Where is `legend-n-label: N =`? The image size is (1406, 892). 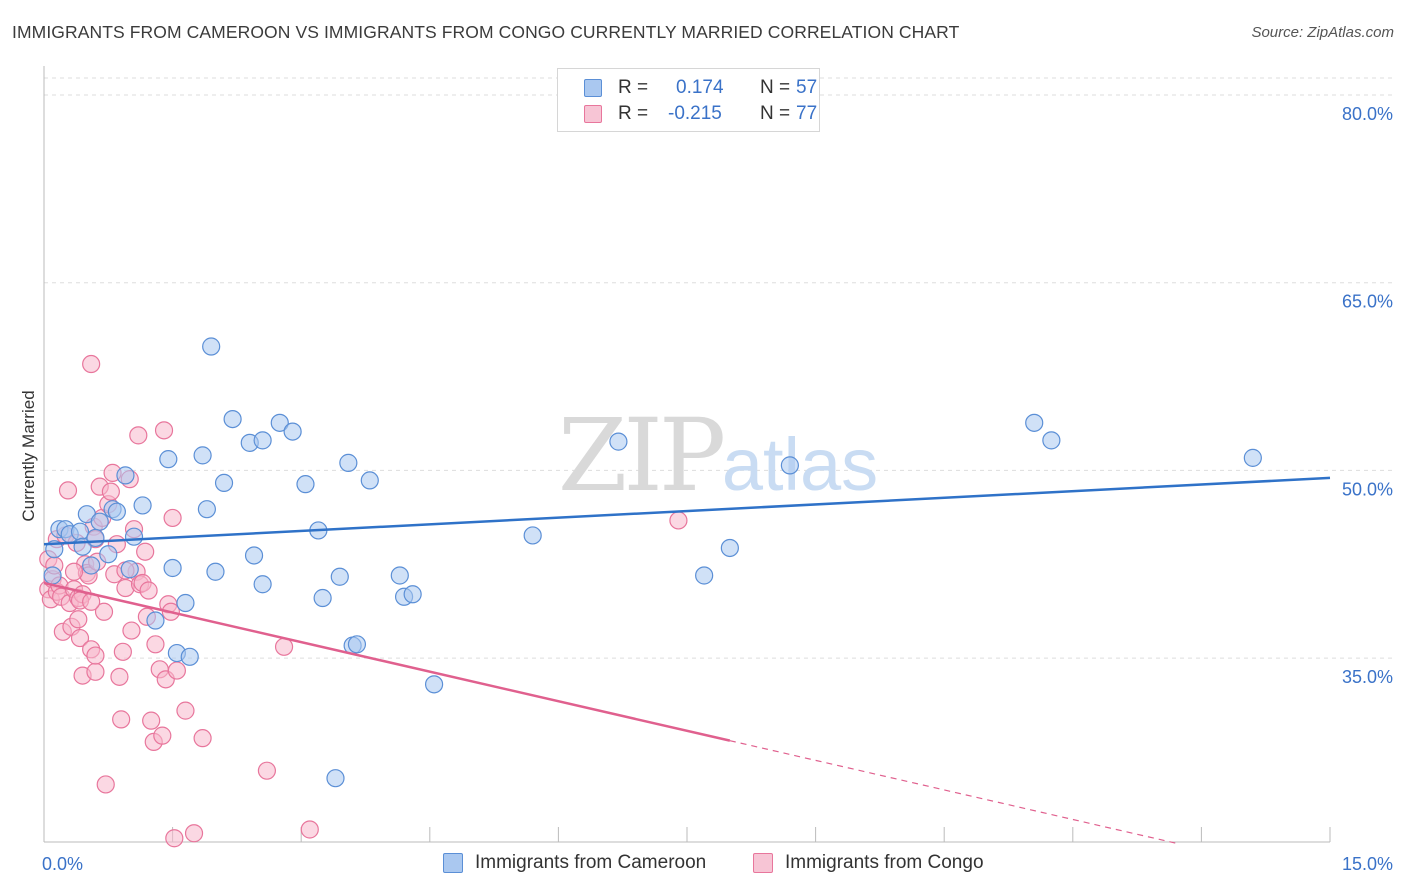
legend-n-label: N = is located at coordinates (775, 87).